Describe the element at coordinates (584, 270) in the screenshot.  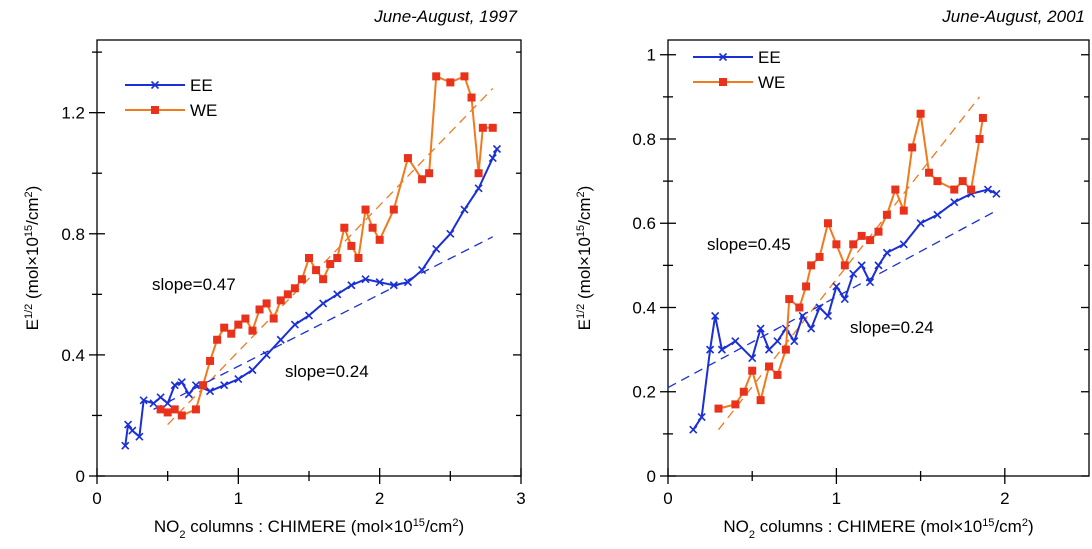
I see `label-part: (mol×10` at that location.